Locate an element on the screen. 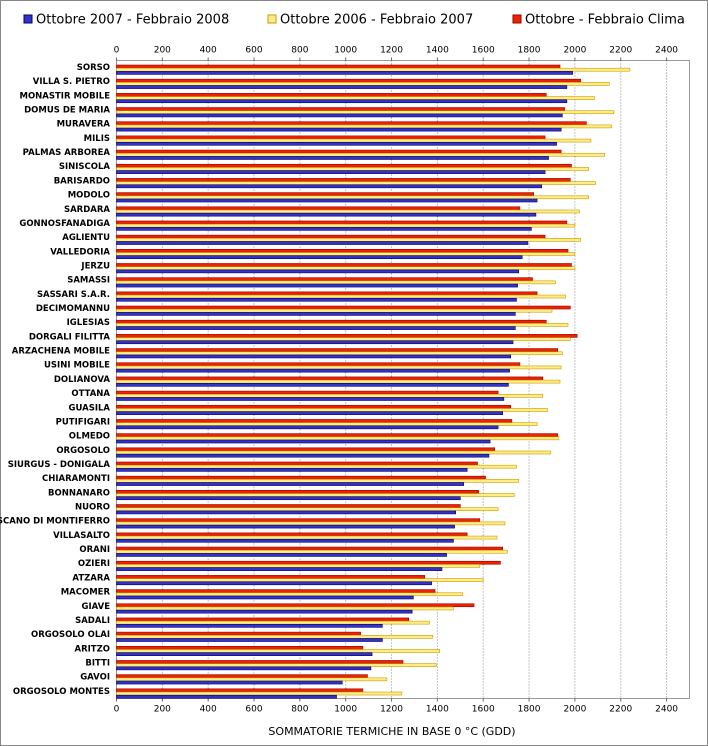 This screenshot has width=708, height=746. y-tick-label: GIAVE is located at coordinates (95, 607).